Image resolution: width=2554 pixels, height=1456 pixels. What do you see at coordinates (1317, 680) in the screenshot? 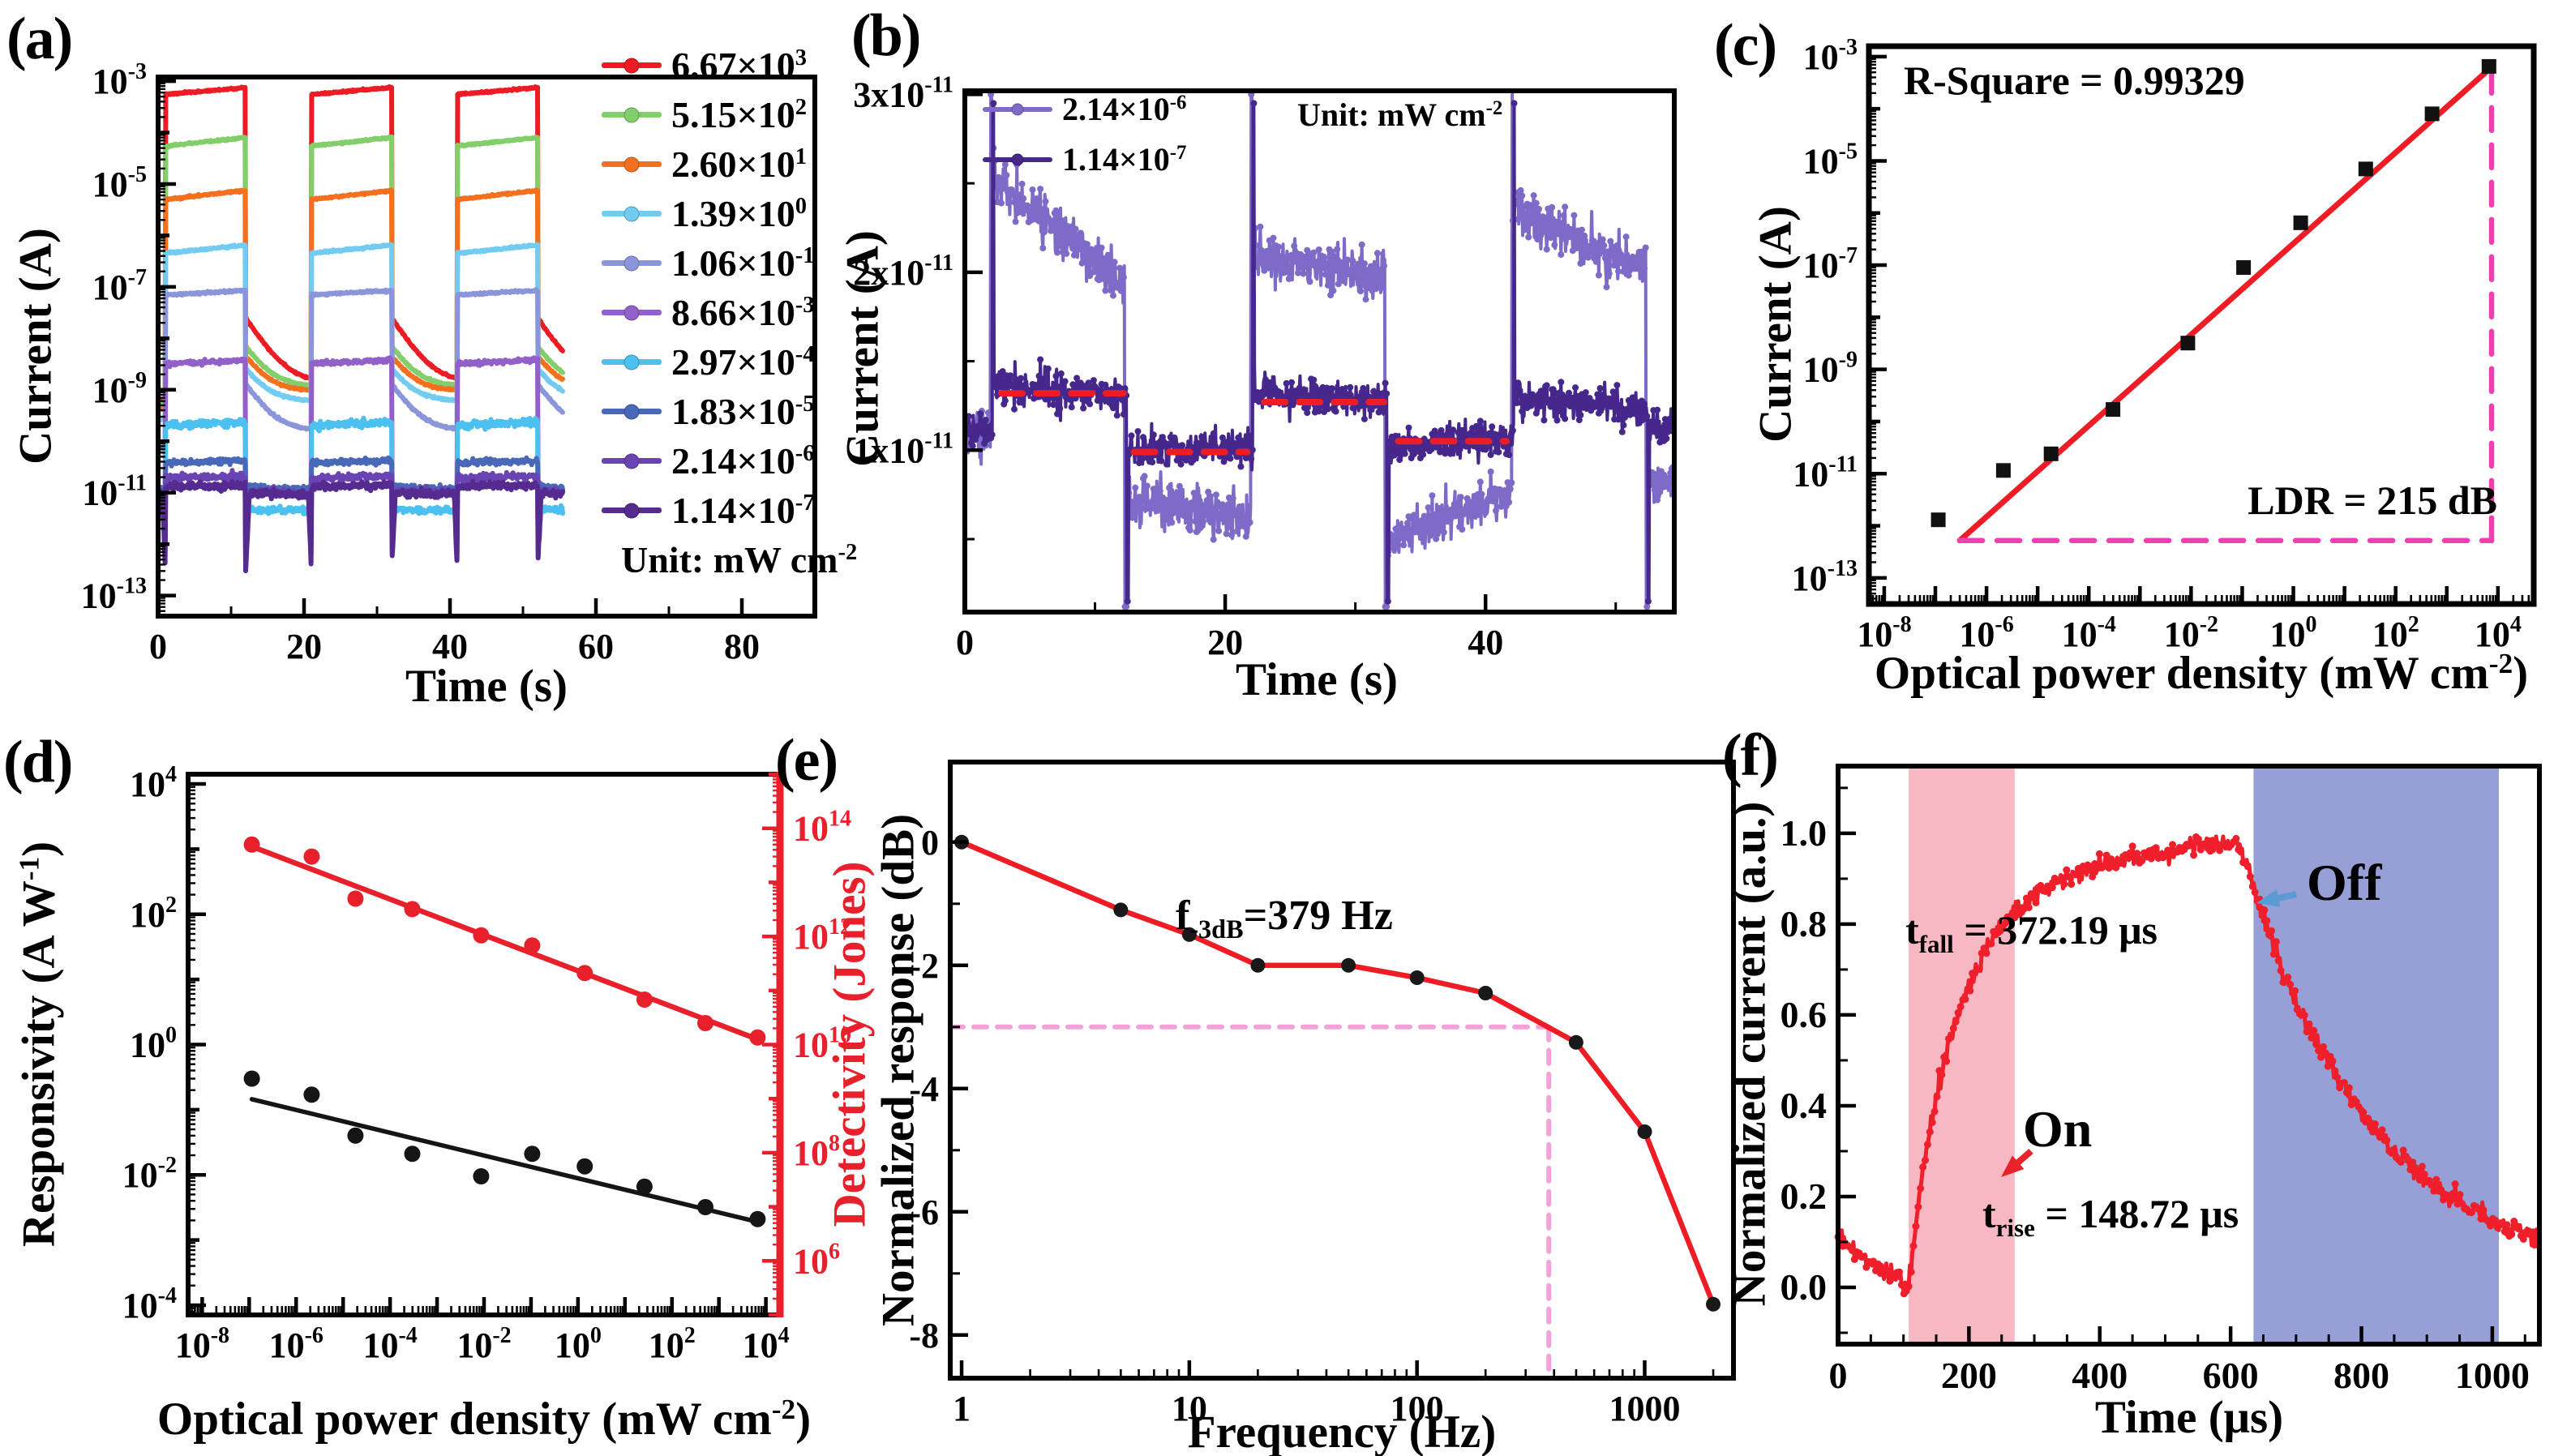
I see `panel-b-x-axis-title: Time (s)` at bounding box center [1317, 680].